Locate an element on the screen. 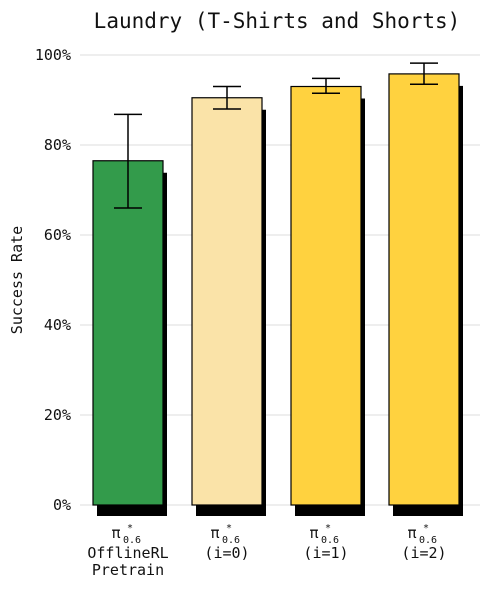 This screenshot has width=490, height=595. chart-title: Laundry (T-Shirts and Shorts) is located at coordinates (277, 21).